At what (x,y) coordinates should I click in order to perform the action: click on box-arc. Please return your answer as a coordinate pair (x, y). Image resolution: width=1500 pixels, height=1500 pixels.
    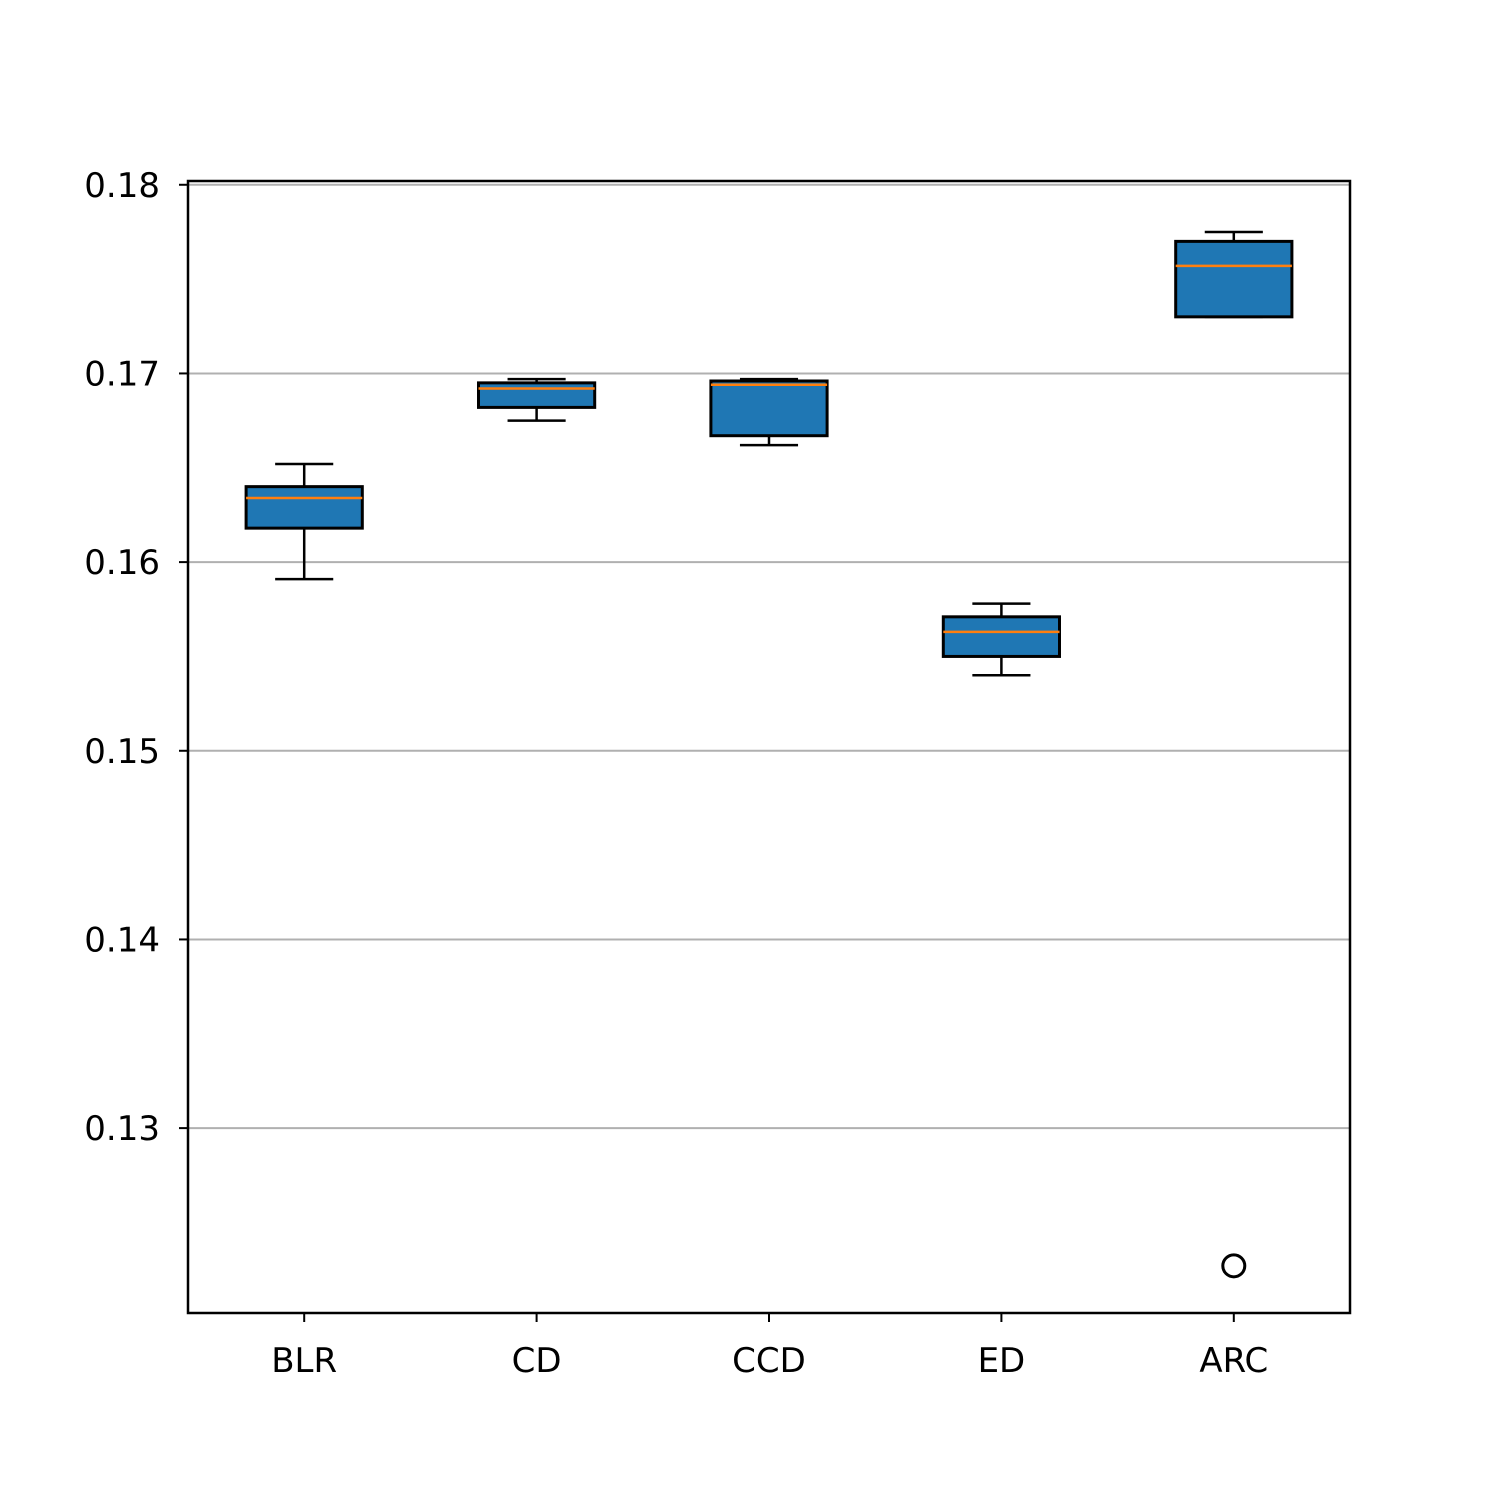
    Looking at the image, I should click on (1234, 754).